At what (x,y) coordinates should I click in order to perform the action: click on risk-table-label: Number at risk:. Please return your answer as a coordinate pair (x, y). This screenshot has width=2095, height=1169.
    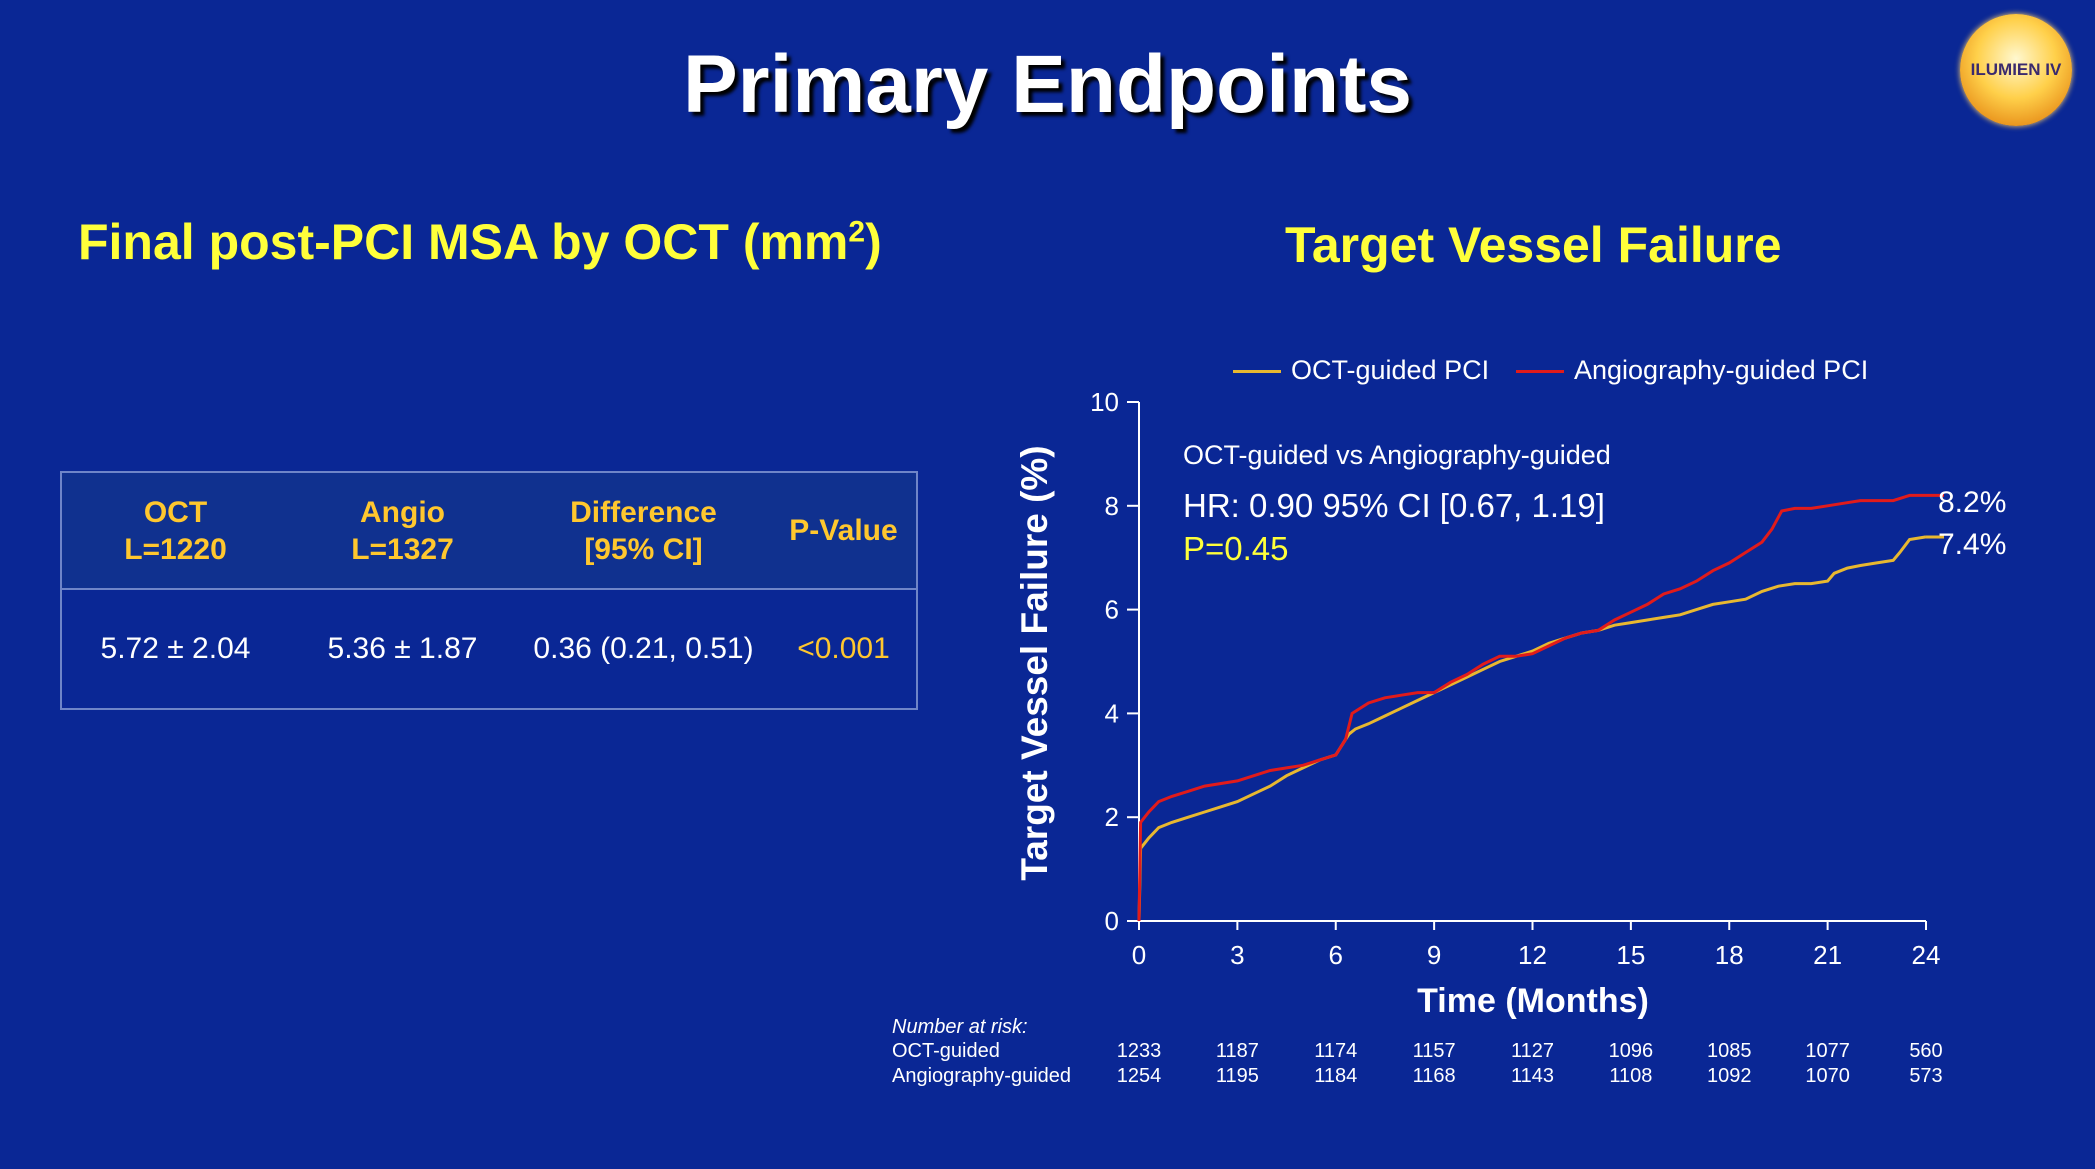
    Looking at the image, I should click on (960, 1027).